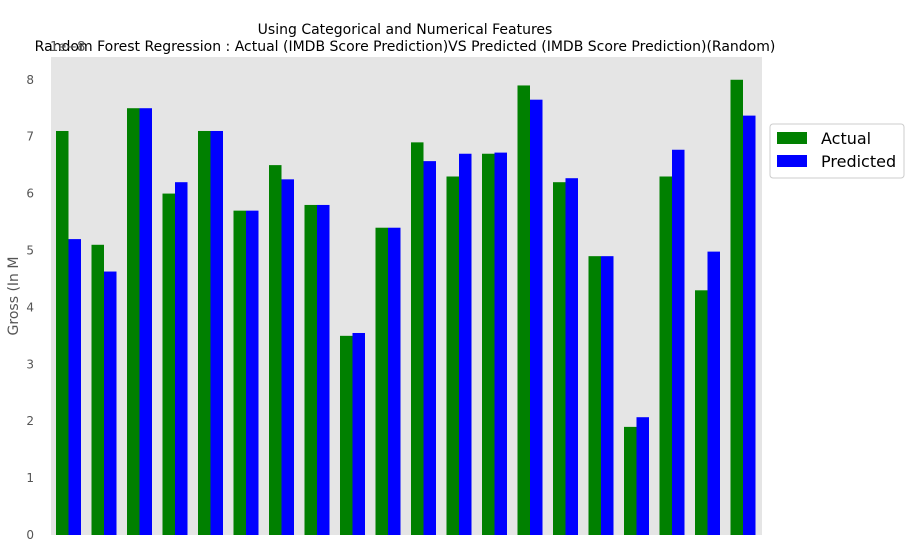 The width and height of the screenshot is (910, 550). I want to click on y-tick-label: 4, so click(30, 307).